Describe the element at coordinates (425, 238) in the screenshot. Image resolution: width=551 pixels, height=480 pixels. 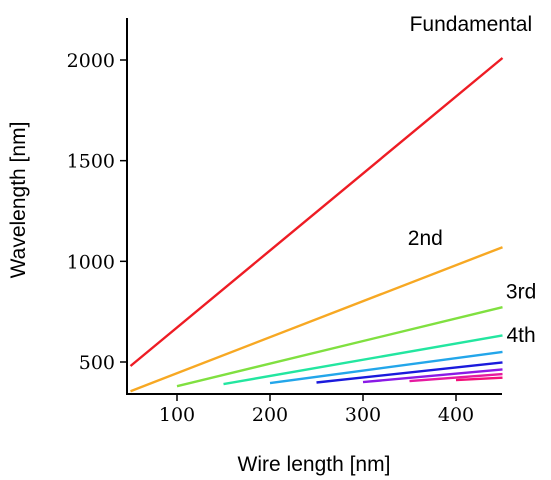
I see `annotation-label: 2nd` at that location.